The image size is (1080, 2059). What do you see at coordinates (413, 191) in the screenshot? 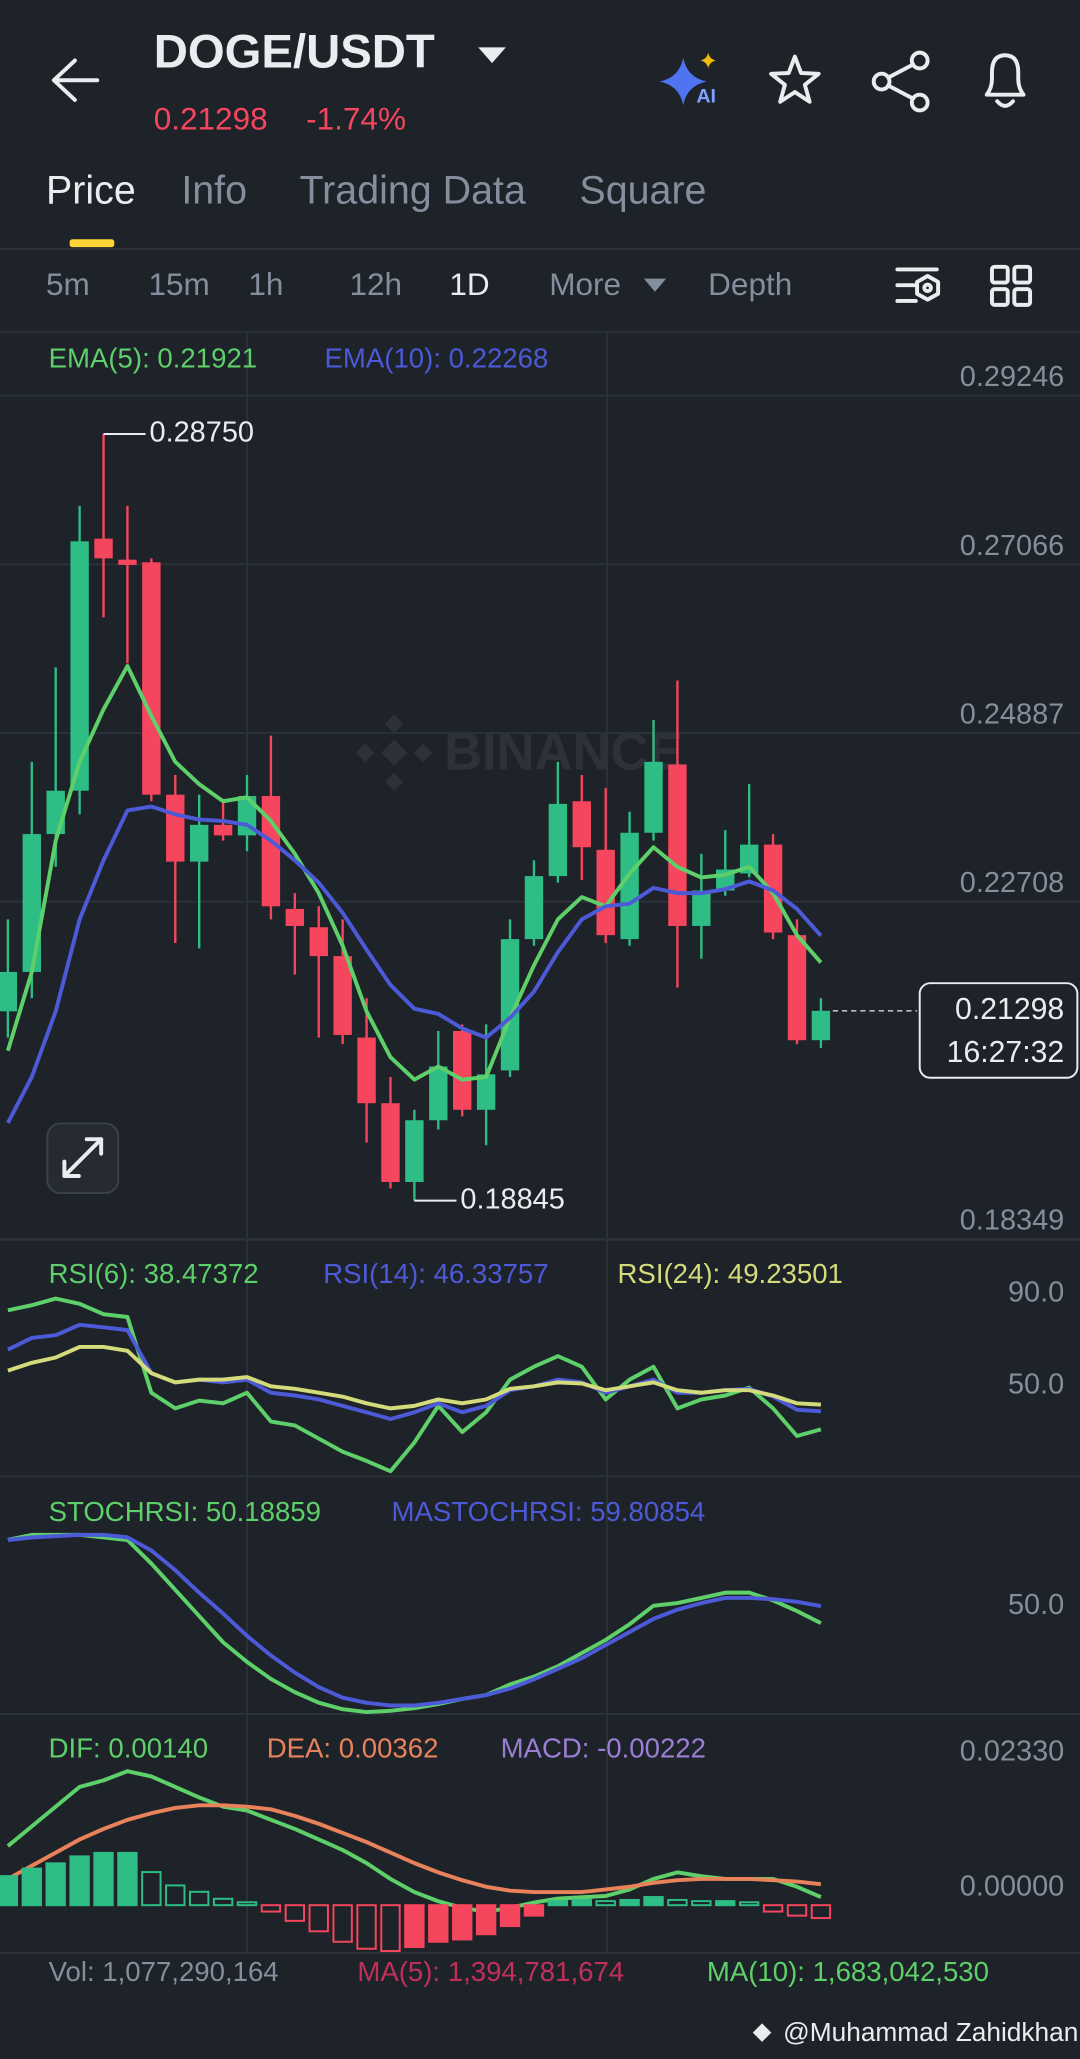
I see `tab: Trading Data` at bounding box center [413, 191].